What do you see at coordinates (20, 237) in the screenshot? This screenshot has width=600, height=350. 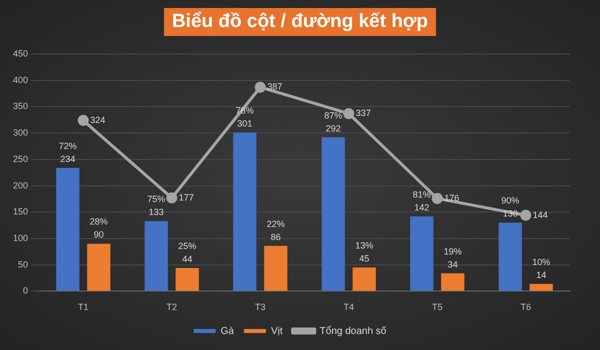 I see `y-tick-label: 100` at bounding box center [20, 237].